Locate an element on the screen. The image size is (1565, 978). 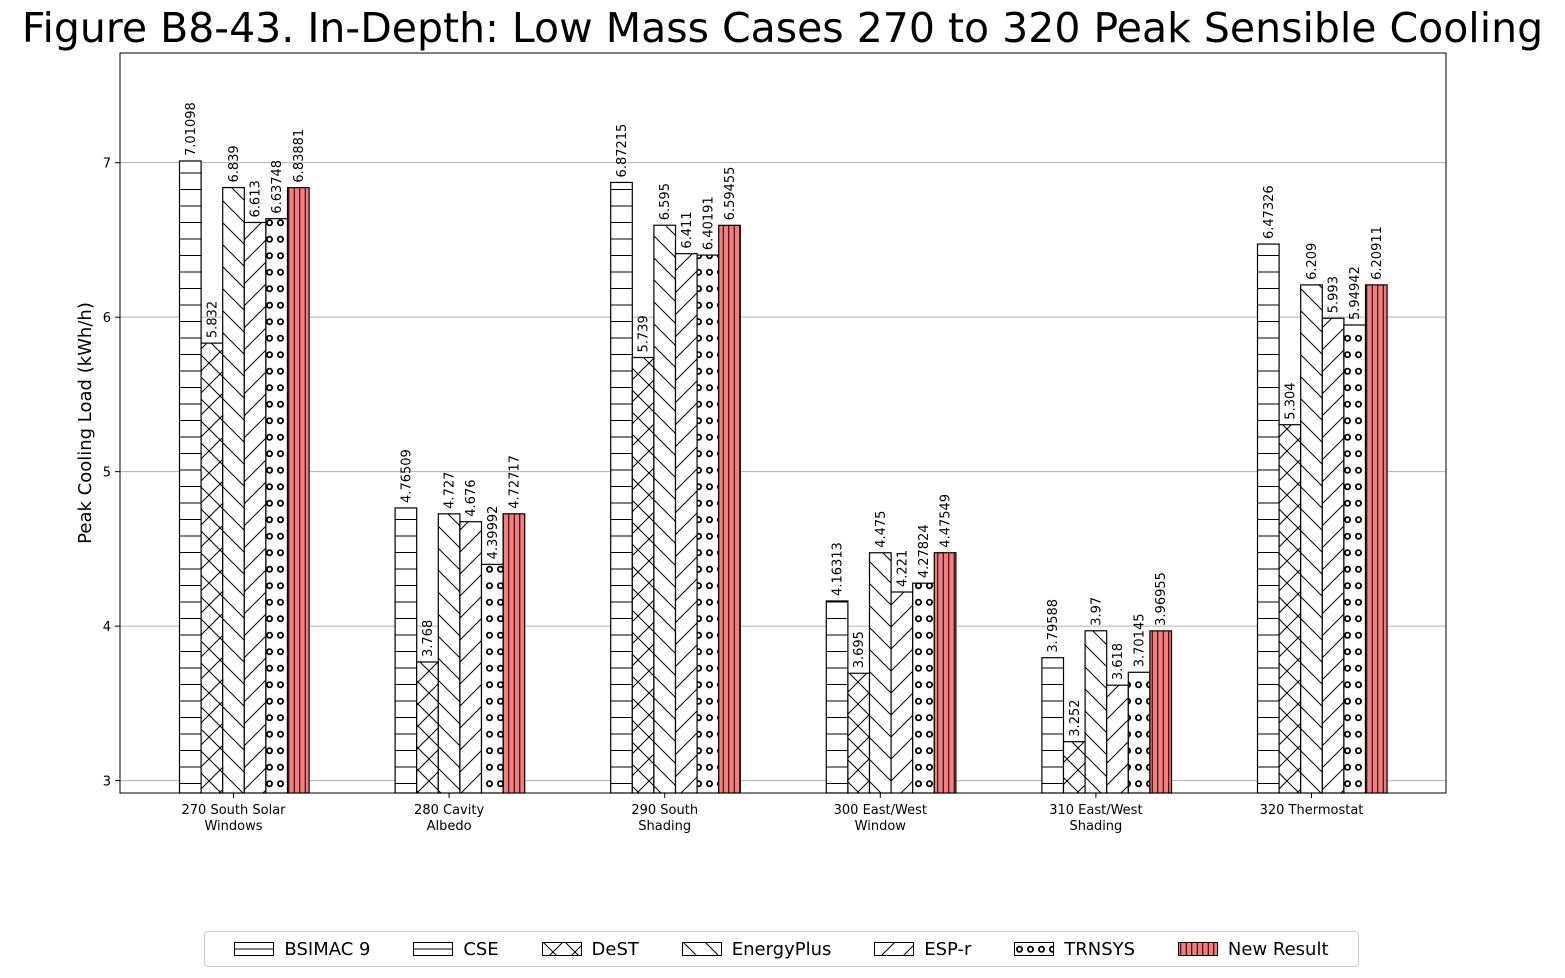
bar-value-label: 6.209 is located at coordinates (1312, 261).